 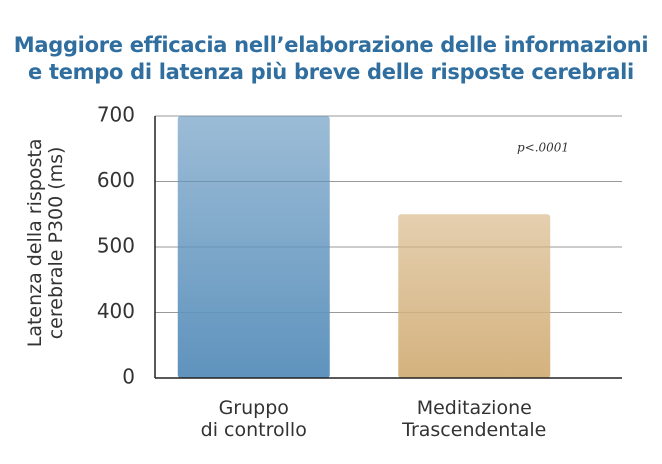 I want to click on y-tick-label: 0, so click(x=128, y=377).